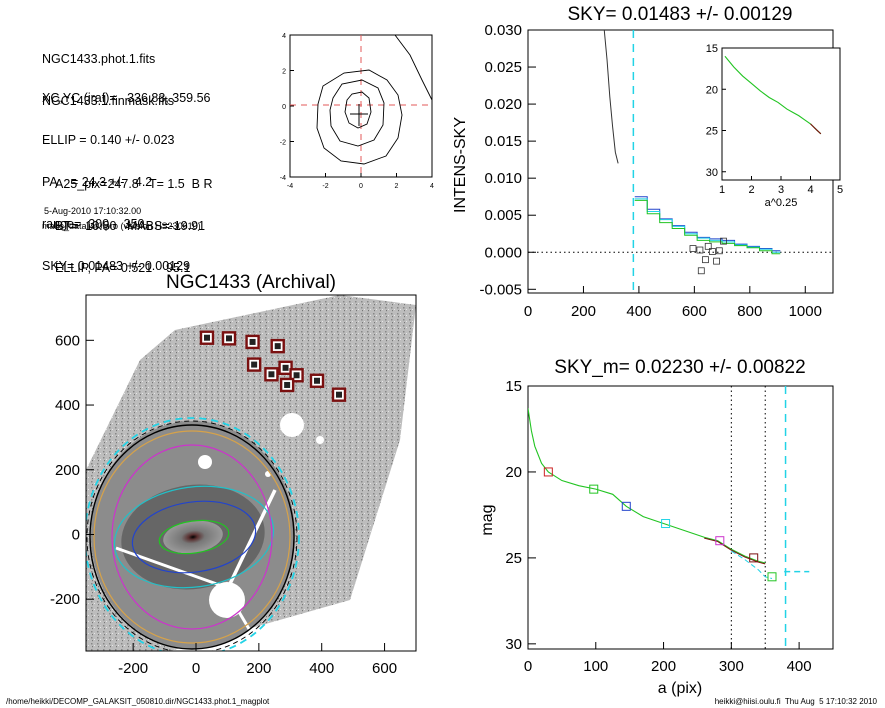 The width and height of the screenshot is (885, 708). What do you see at coordinates (503, 178) in the screenshot?
I see `sky-ytick-label: 0.010` at bounding box center [503, 178].